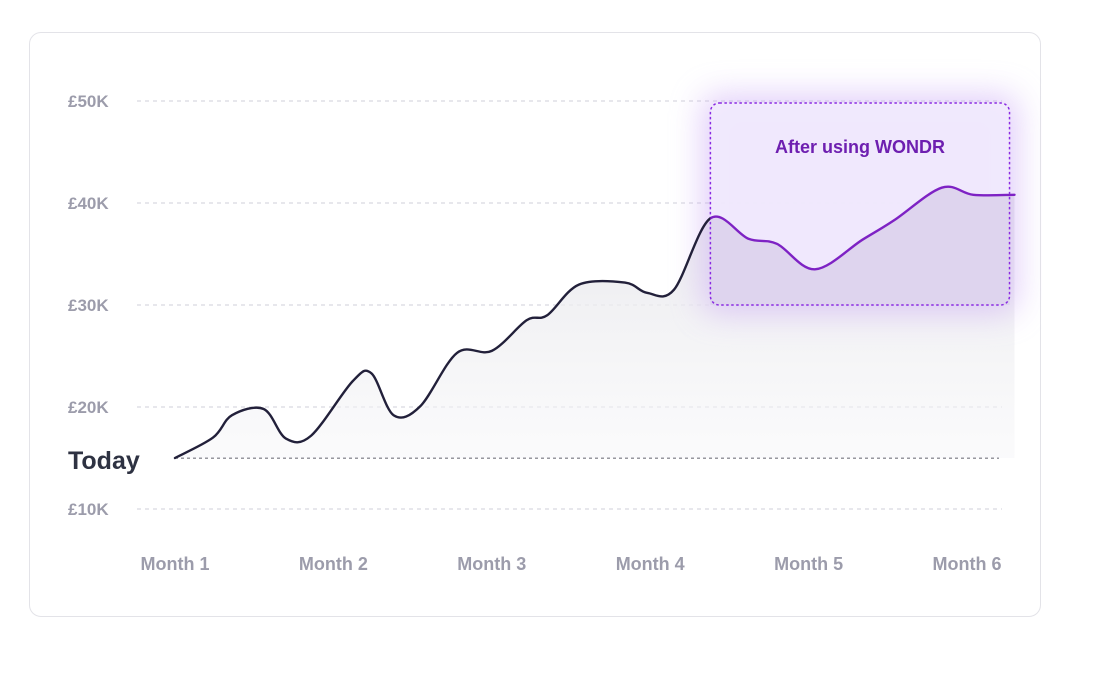 This screenshot has width=1109, height=675. What do you see at coordinates (333, 564) in the screenshot?
I see `x-tick-label: Month 2` at bounding box center [333, 564].